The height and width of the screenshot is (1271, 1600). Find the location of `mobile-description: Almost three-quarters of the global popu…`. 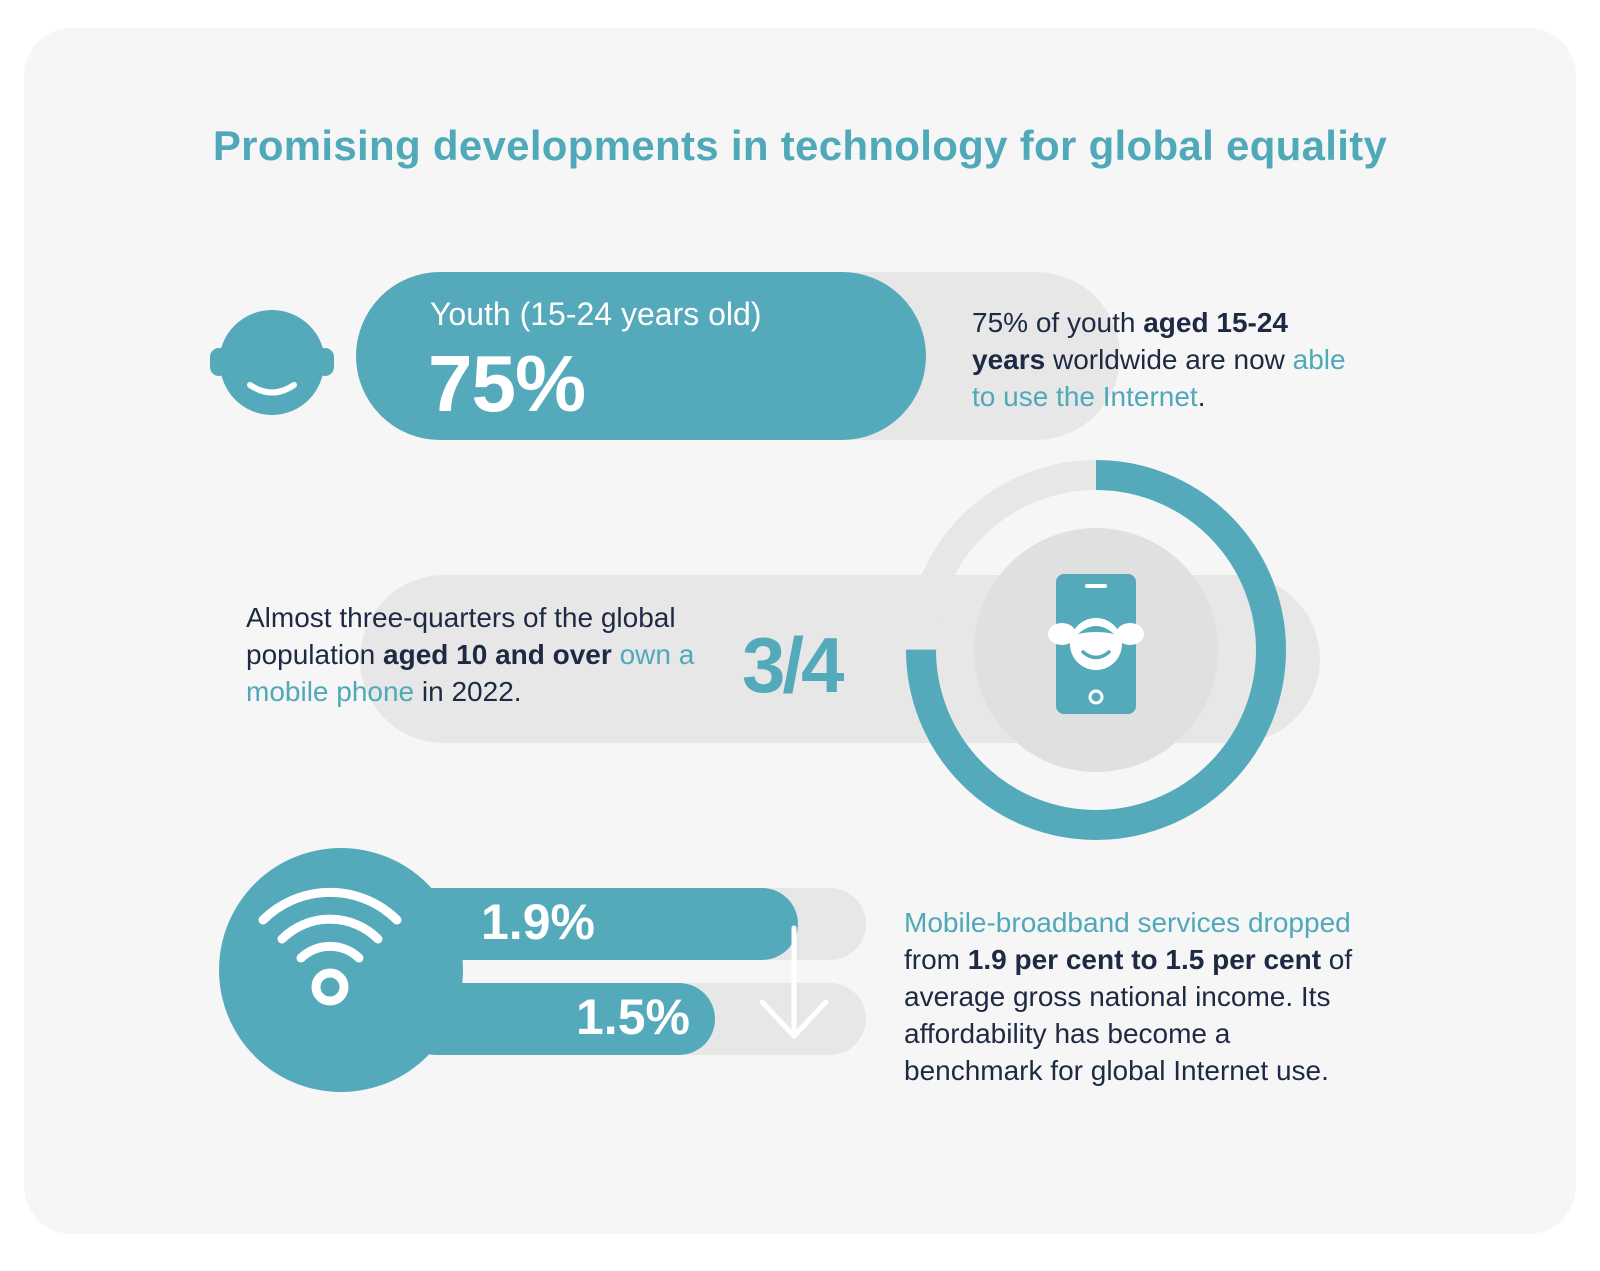

mobile-description: Almost three-quarters of the global popu… is located at coordinates (481, 654).